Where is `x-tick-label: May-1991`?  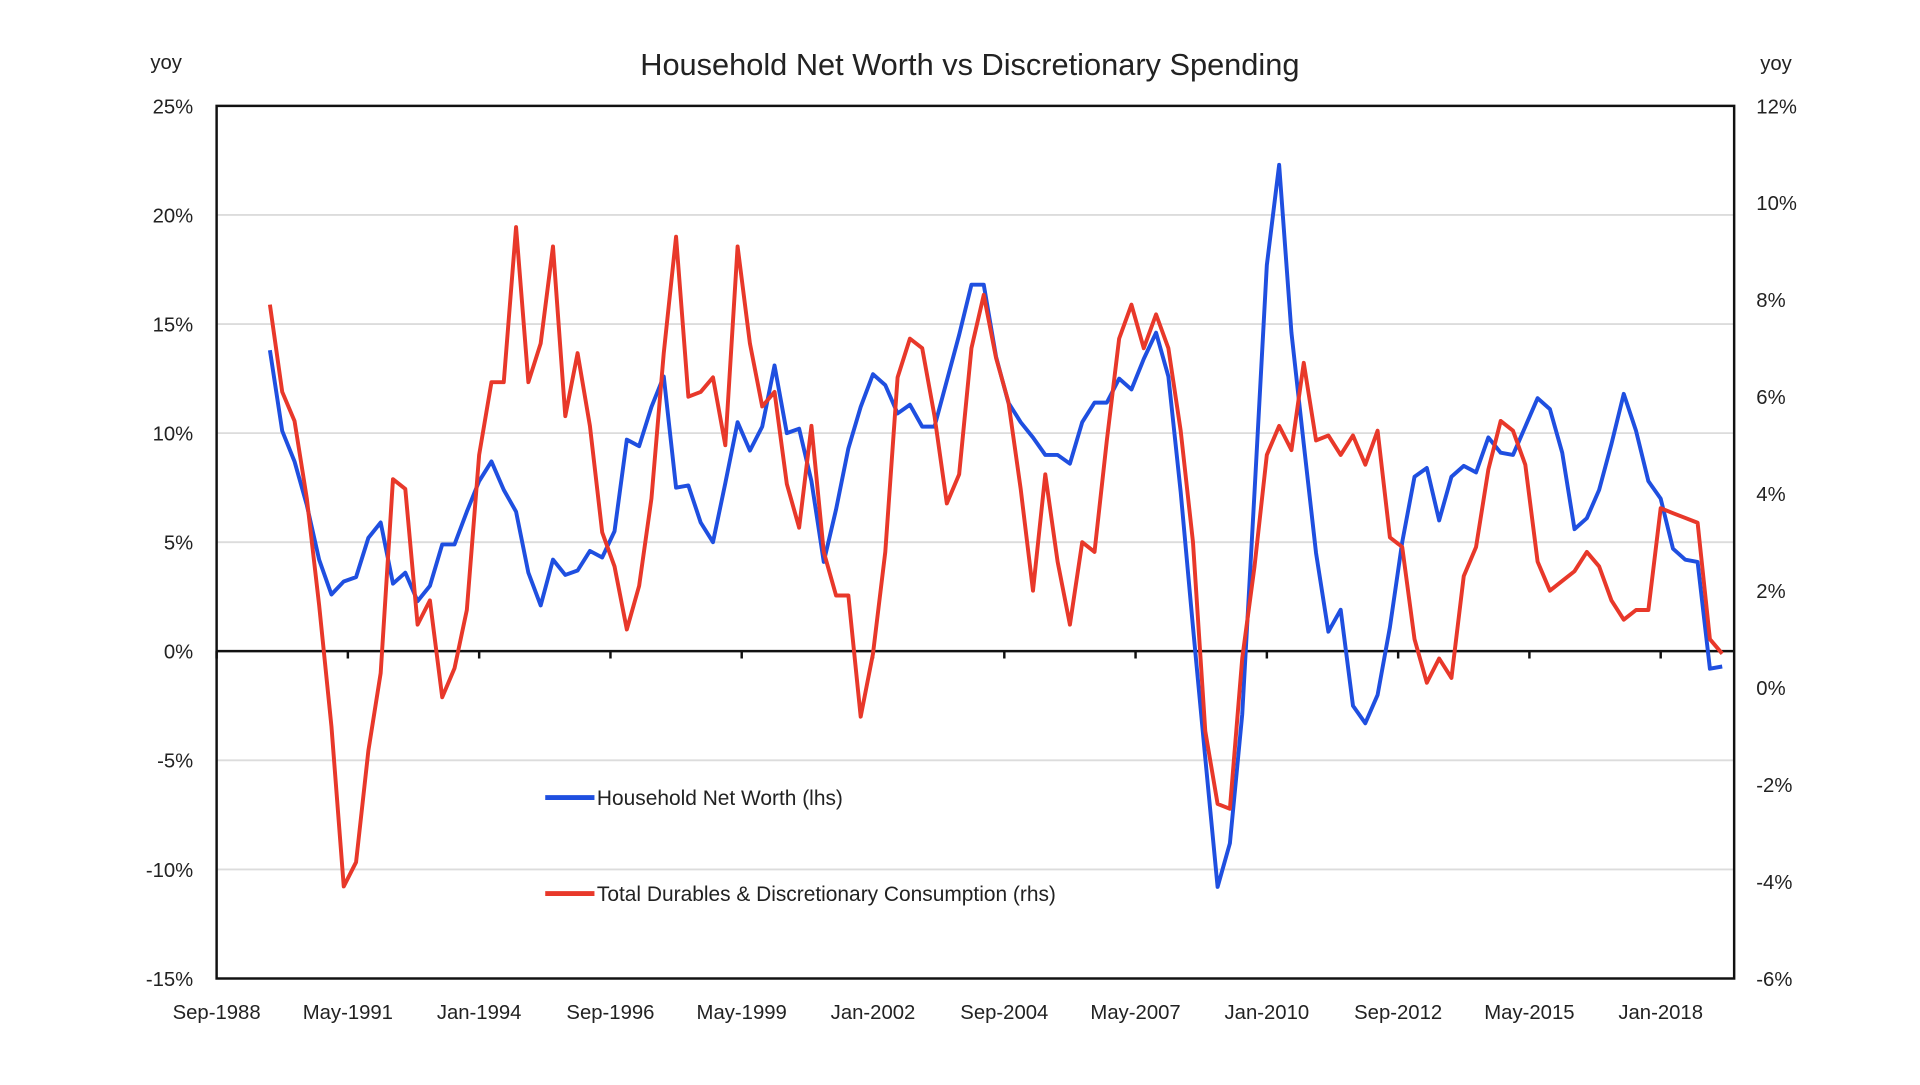
x-tick-label: May-1991 is located at coordinates (348, 1013).